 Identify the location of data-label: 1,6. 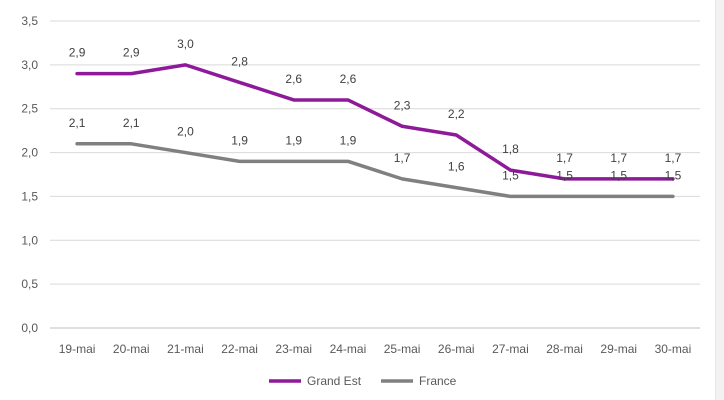
(456, 167).